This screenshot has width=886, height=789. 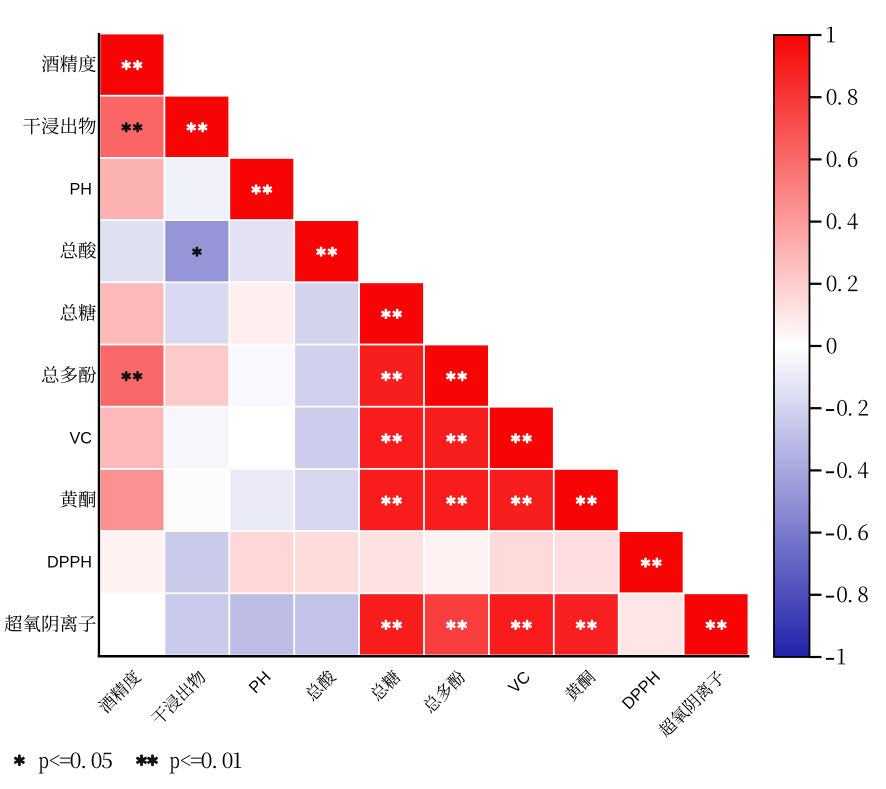 I want to click on svg-text: DPPH, so click(x=69, y=563).